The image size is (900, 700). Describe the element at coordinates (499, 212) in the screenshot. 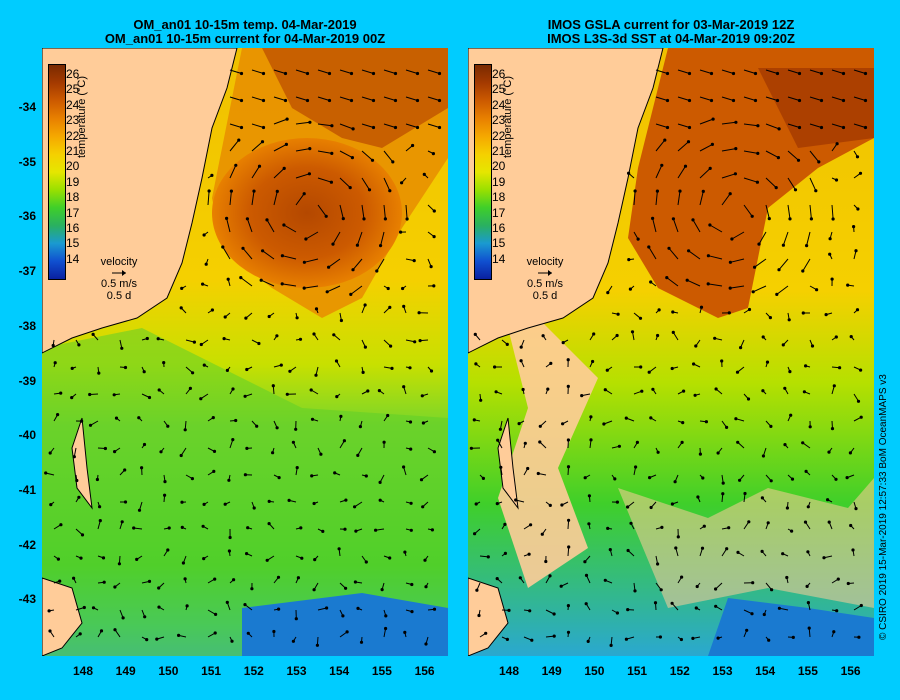

I see `colorbar-tick-label: 17` at that location.